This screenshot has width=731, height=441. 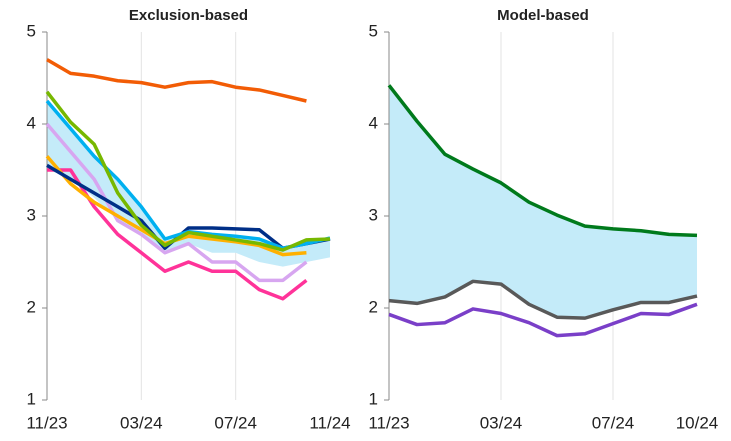 I want to click on shaded-range, so click(x=188, y=184).